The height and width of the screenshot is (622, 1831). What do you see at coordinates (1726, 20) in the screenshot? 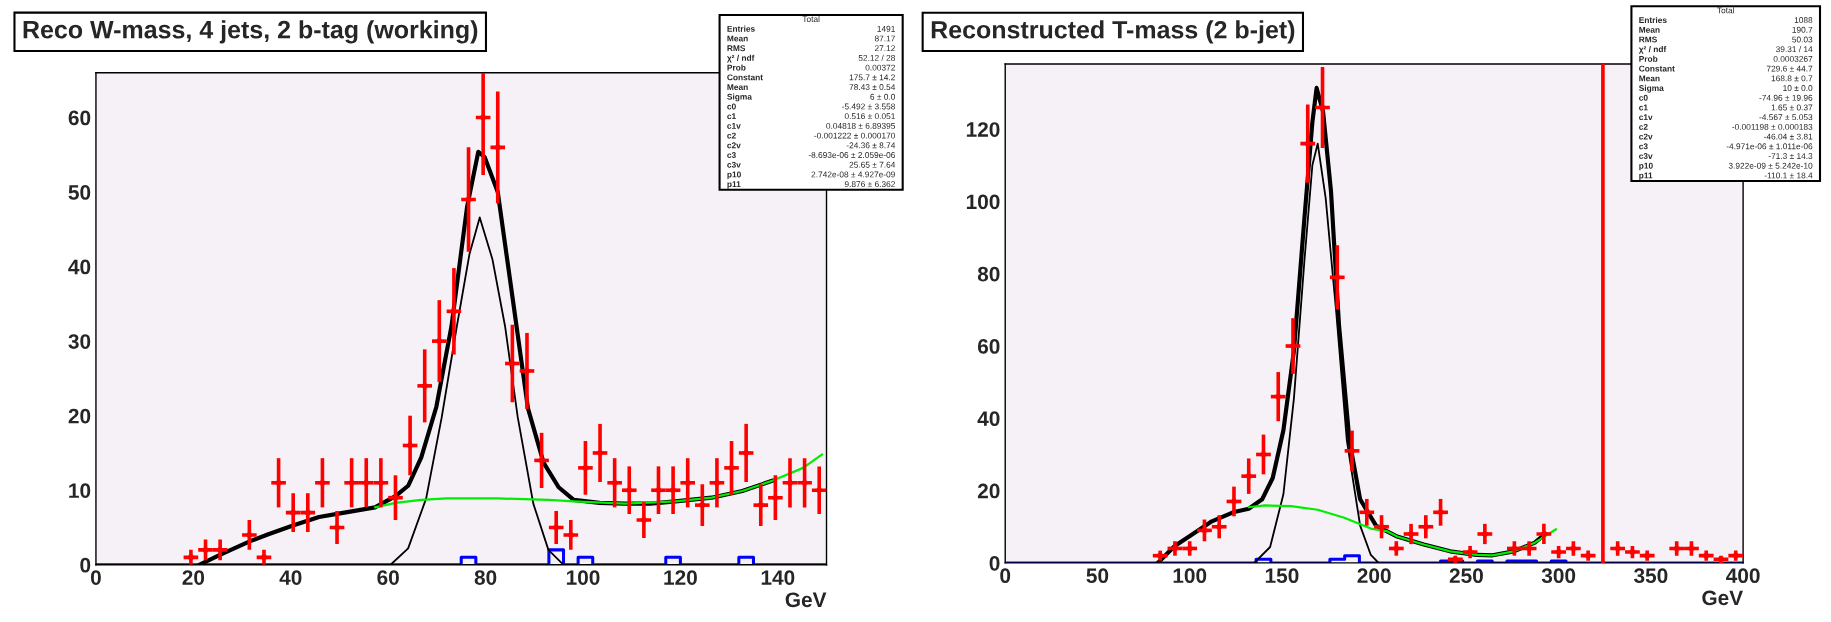
I see `text: Entries 1088` at bounding box center [1726, 20].